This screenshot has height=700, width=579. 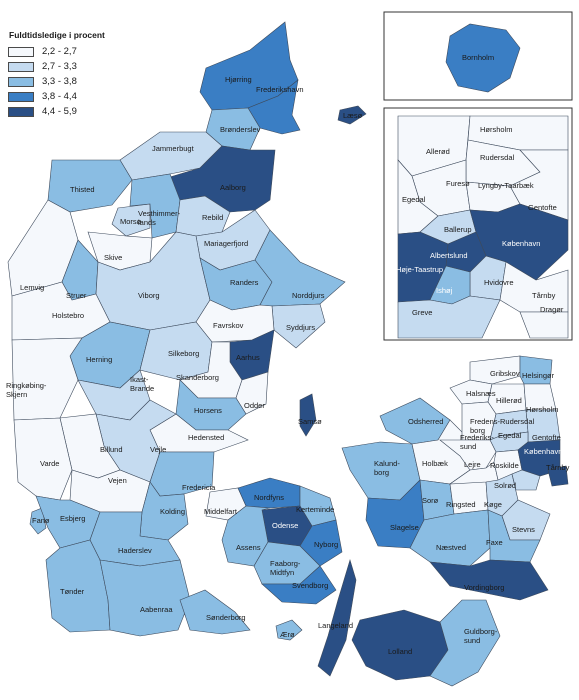 I want to click on label-solrod: Solrød, so click(x=505, y=485).